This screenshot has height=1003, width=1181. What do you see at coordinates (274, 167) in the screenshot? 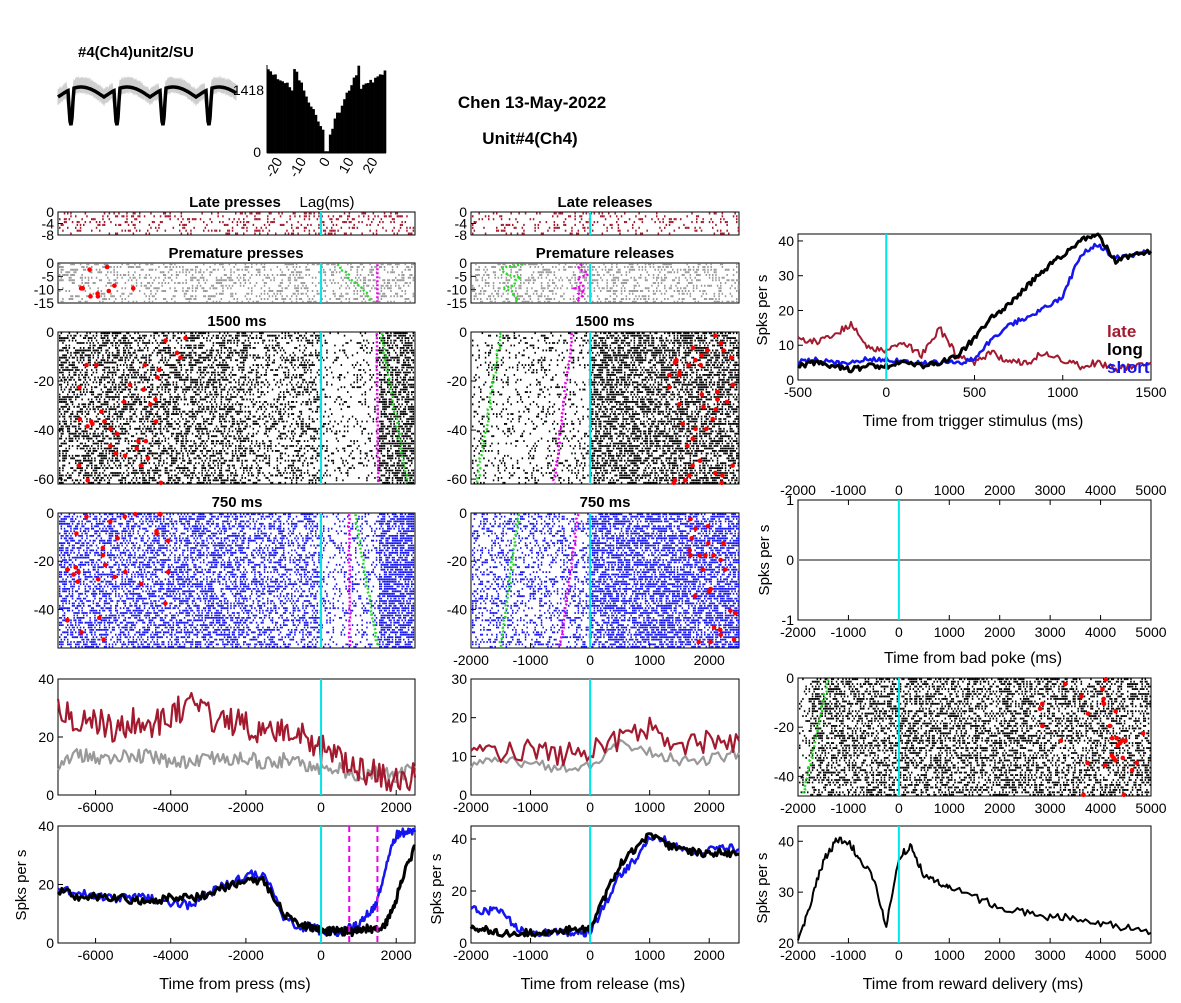
I see `x-tick-label: -20` at bounding box center [274, 167].